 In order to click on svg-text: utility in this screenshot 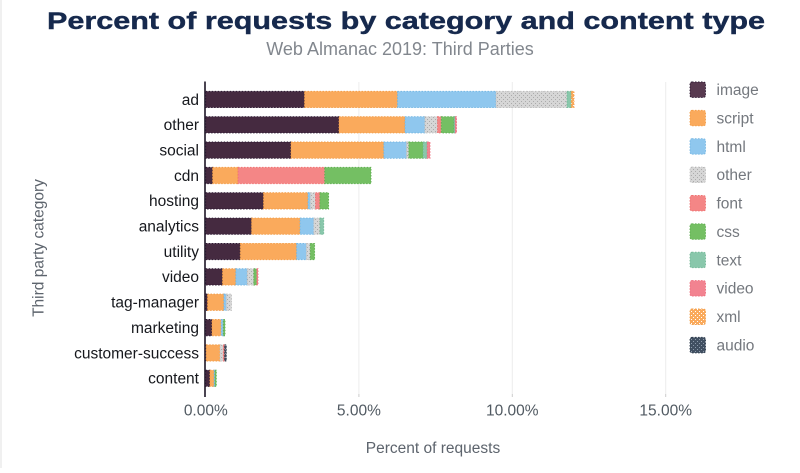, I will do `click(182, 252)`.